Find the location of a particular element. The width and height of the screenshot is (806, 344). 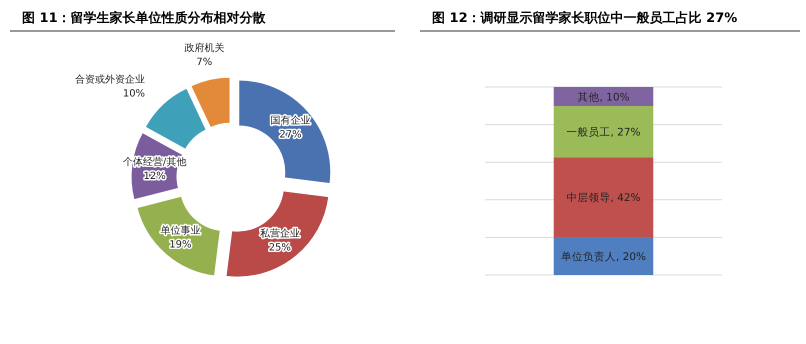

data-label: 27% is located at coordinates (290, 134).